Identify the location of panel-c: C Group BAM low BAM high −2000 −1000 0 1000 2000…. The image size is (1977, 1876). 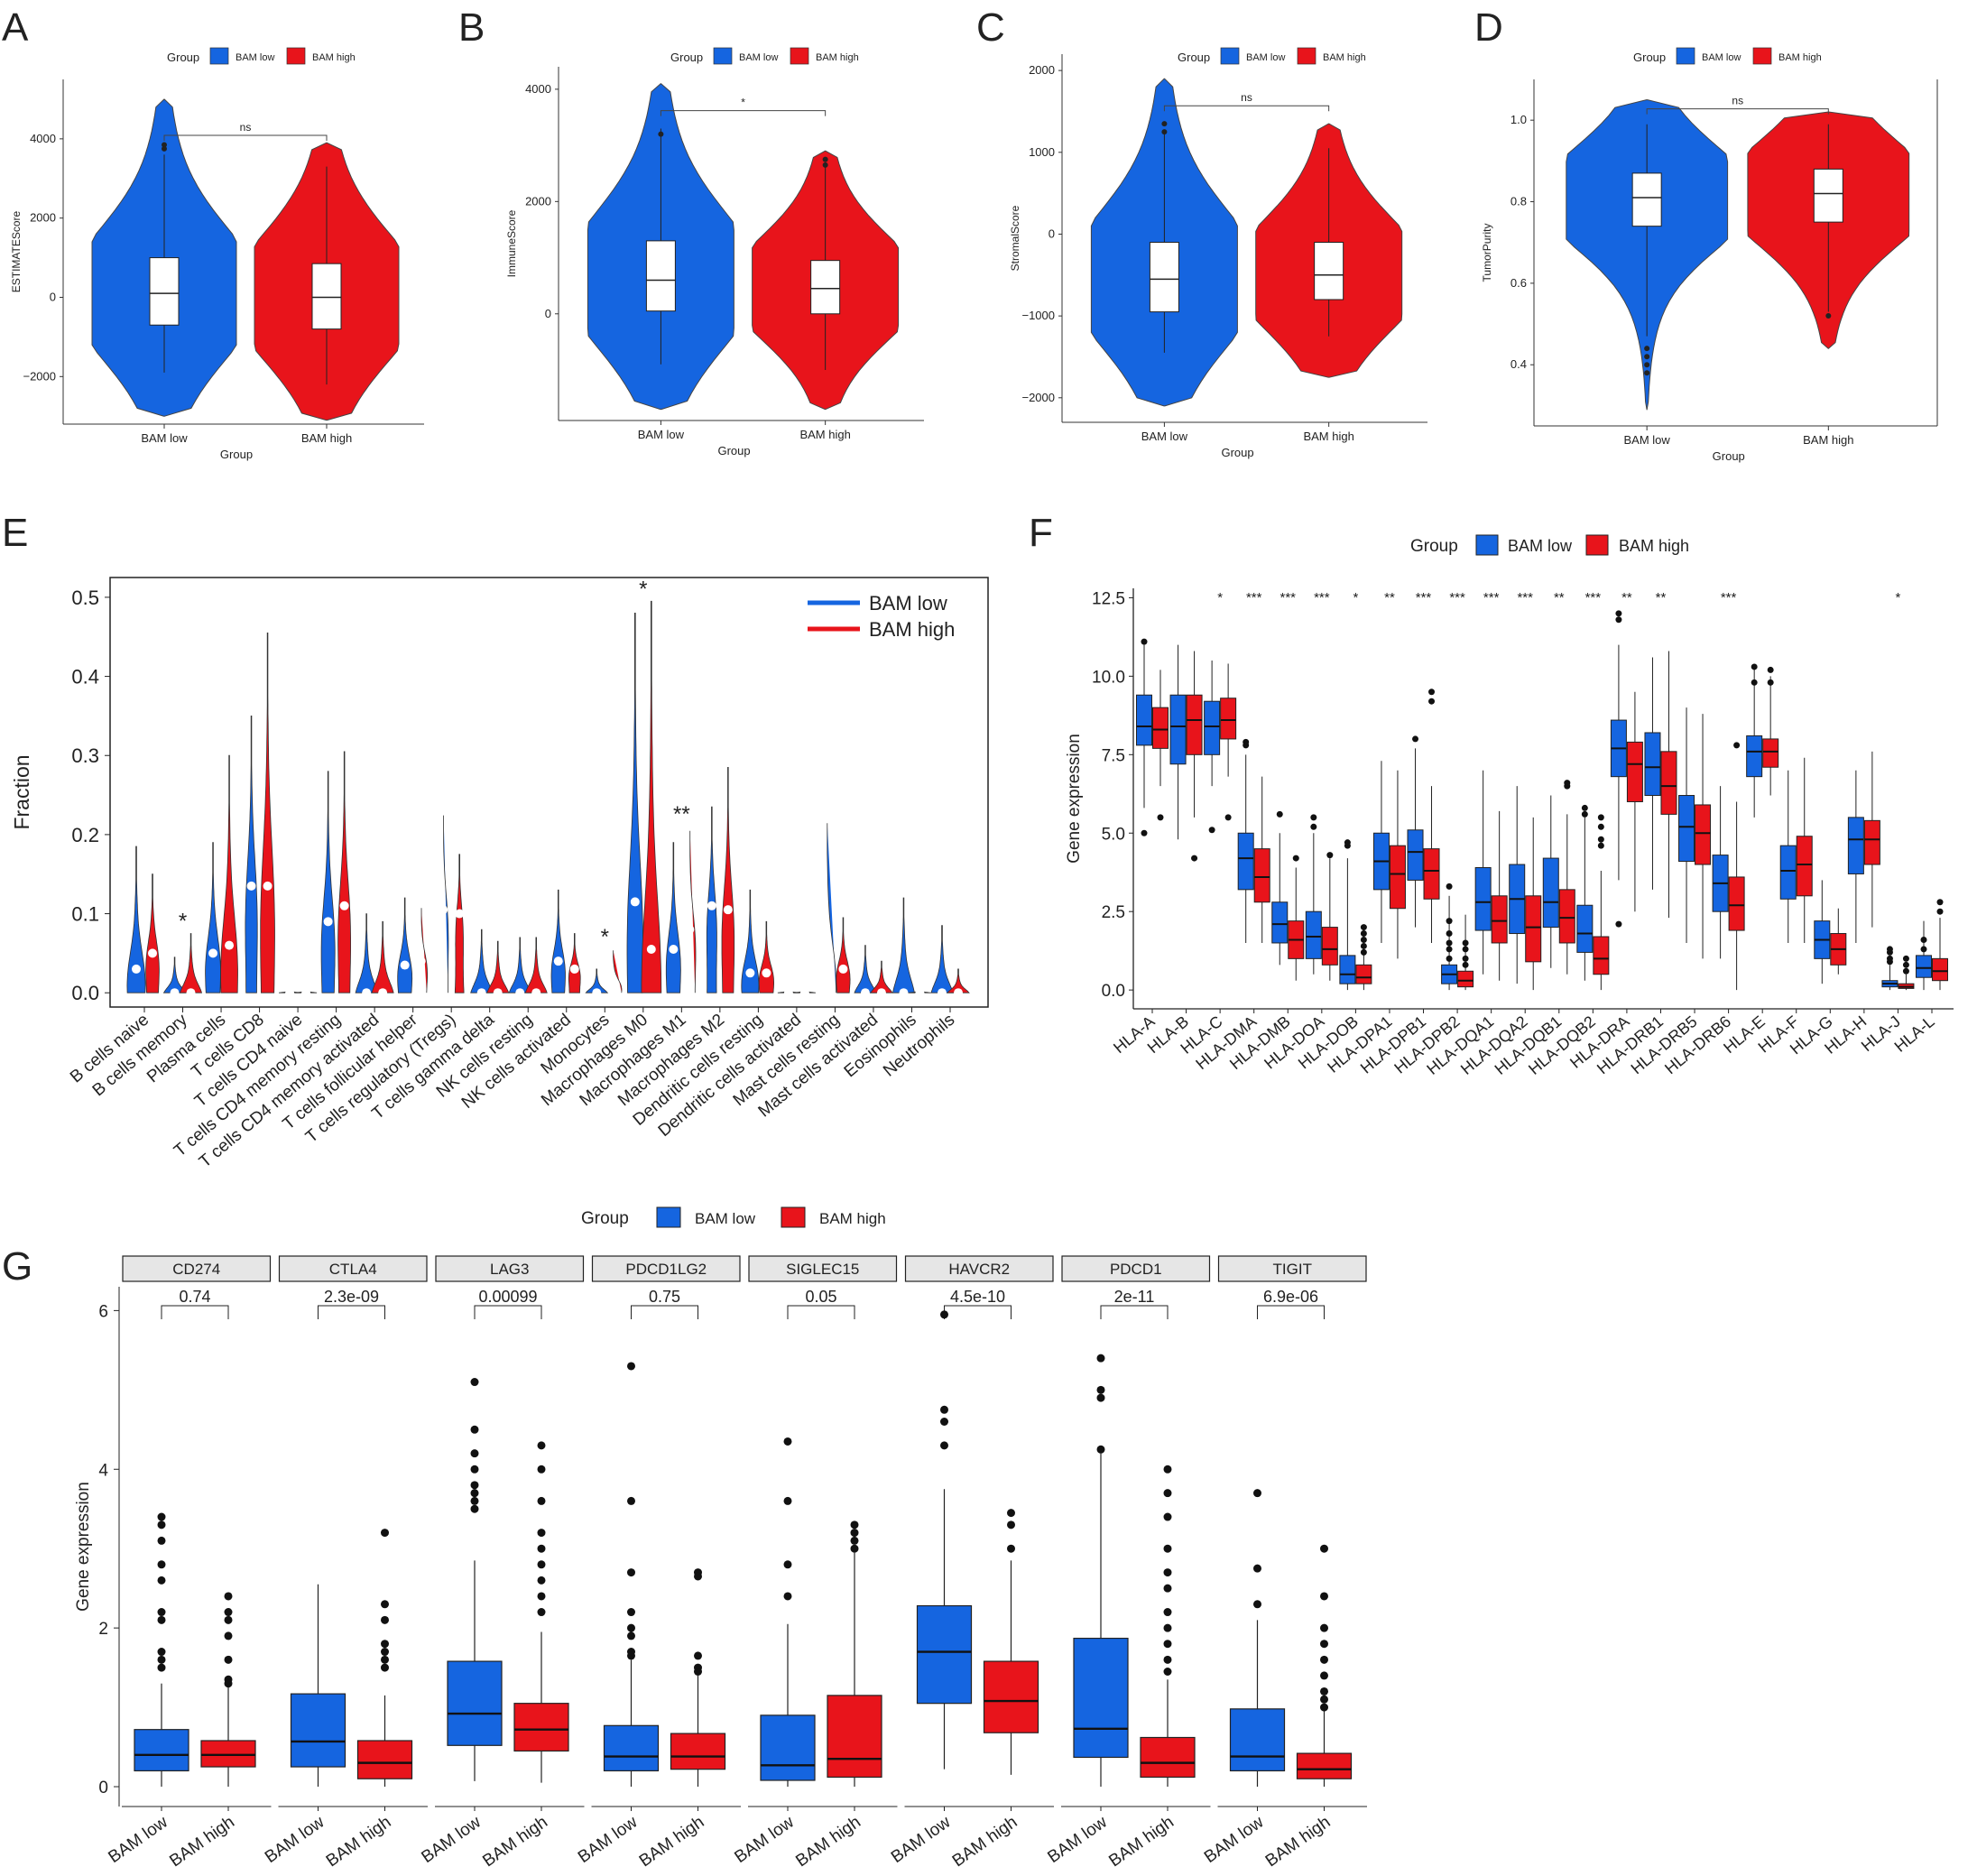
(1201, 232).